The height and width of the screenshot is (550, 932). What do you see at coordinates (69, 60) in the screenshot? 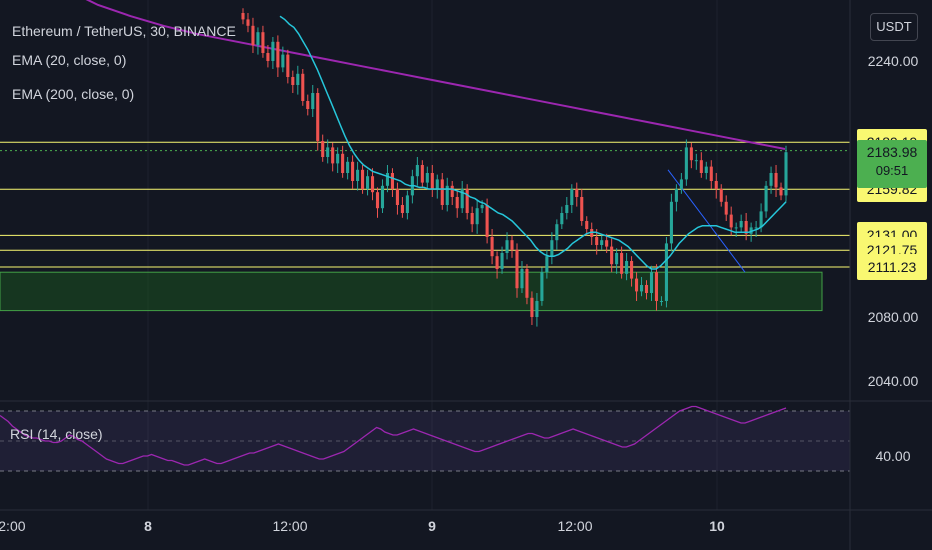
I see `ema20-legend: EMA (20, close, 0)` at bounding box center [69, 60].